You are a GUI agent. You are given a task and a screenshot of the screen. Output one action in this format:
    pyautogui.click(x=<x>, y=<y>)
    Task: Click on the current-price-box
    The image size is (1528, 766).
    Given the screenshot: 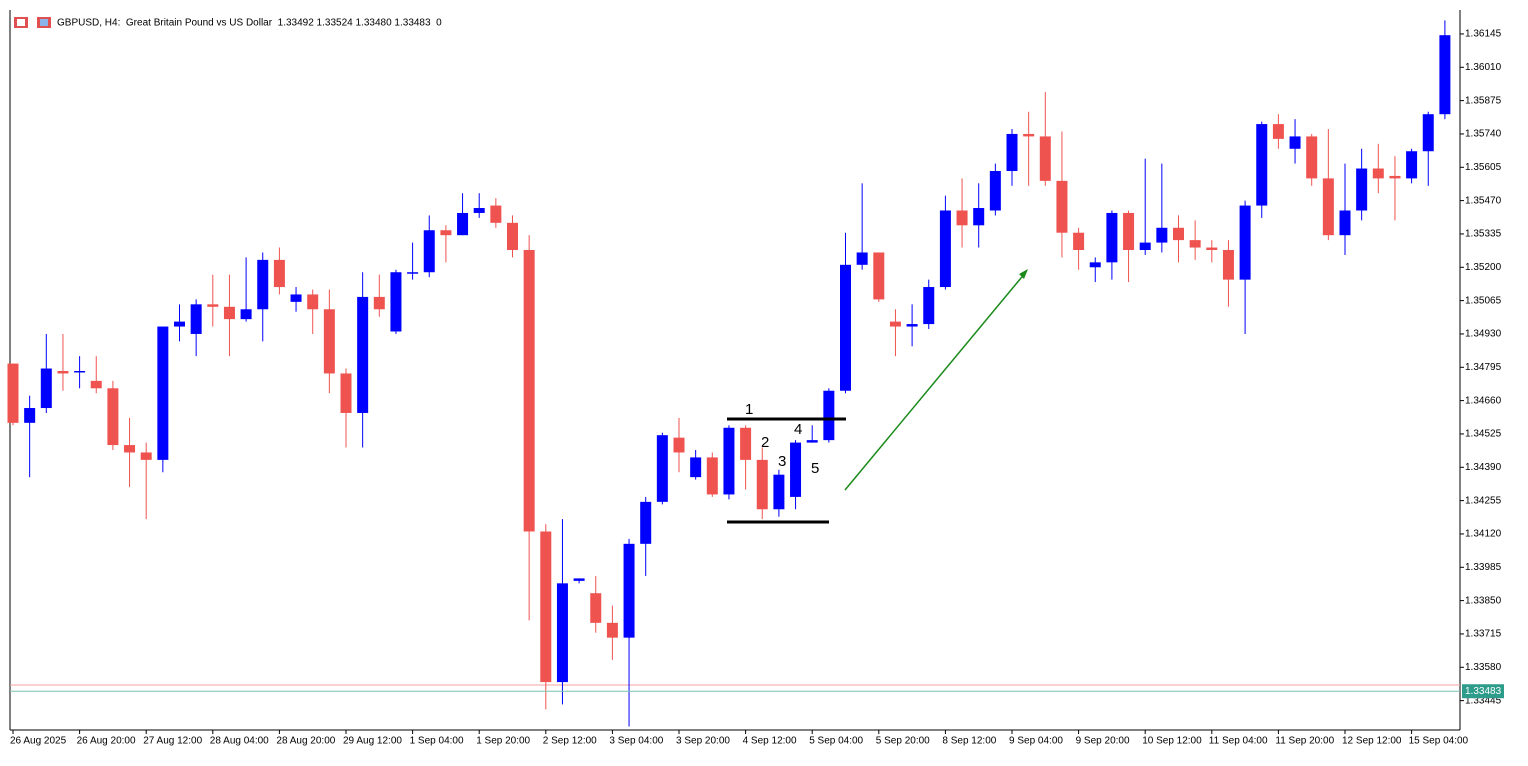 What is the action you would take?
    pyautogui.click(x=1483, y=691)
    